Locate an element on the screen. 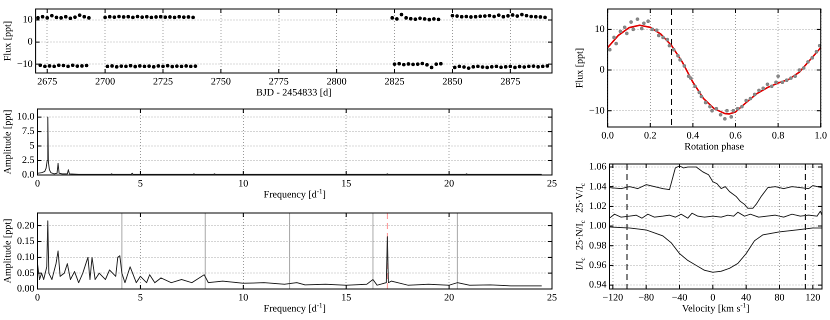  y-tick-label: 0.0 is located at coordinates (28, 175).